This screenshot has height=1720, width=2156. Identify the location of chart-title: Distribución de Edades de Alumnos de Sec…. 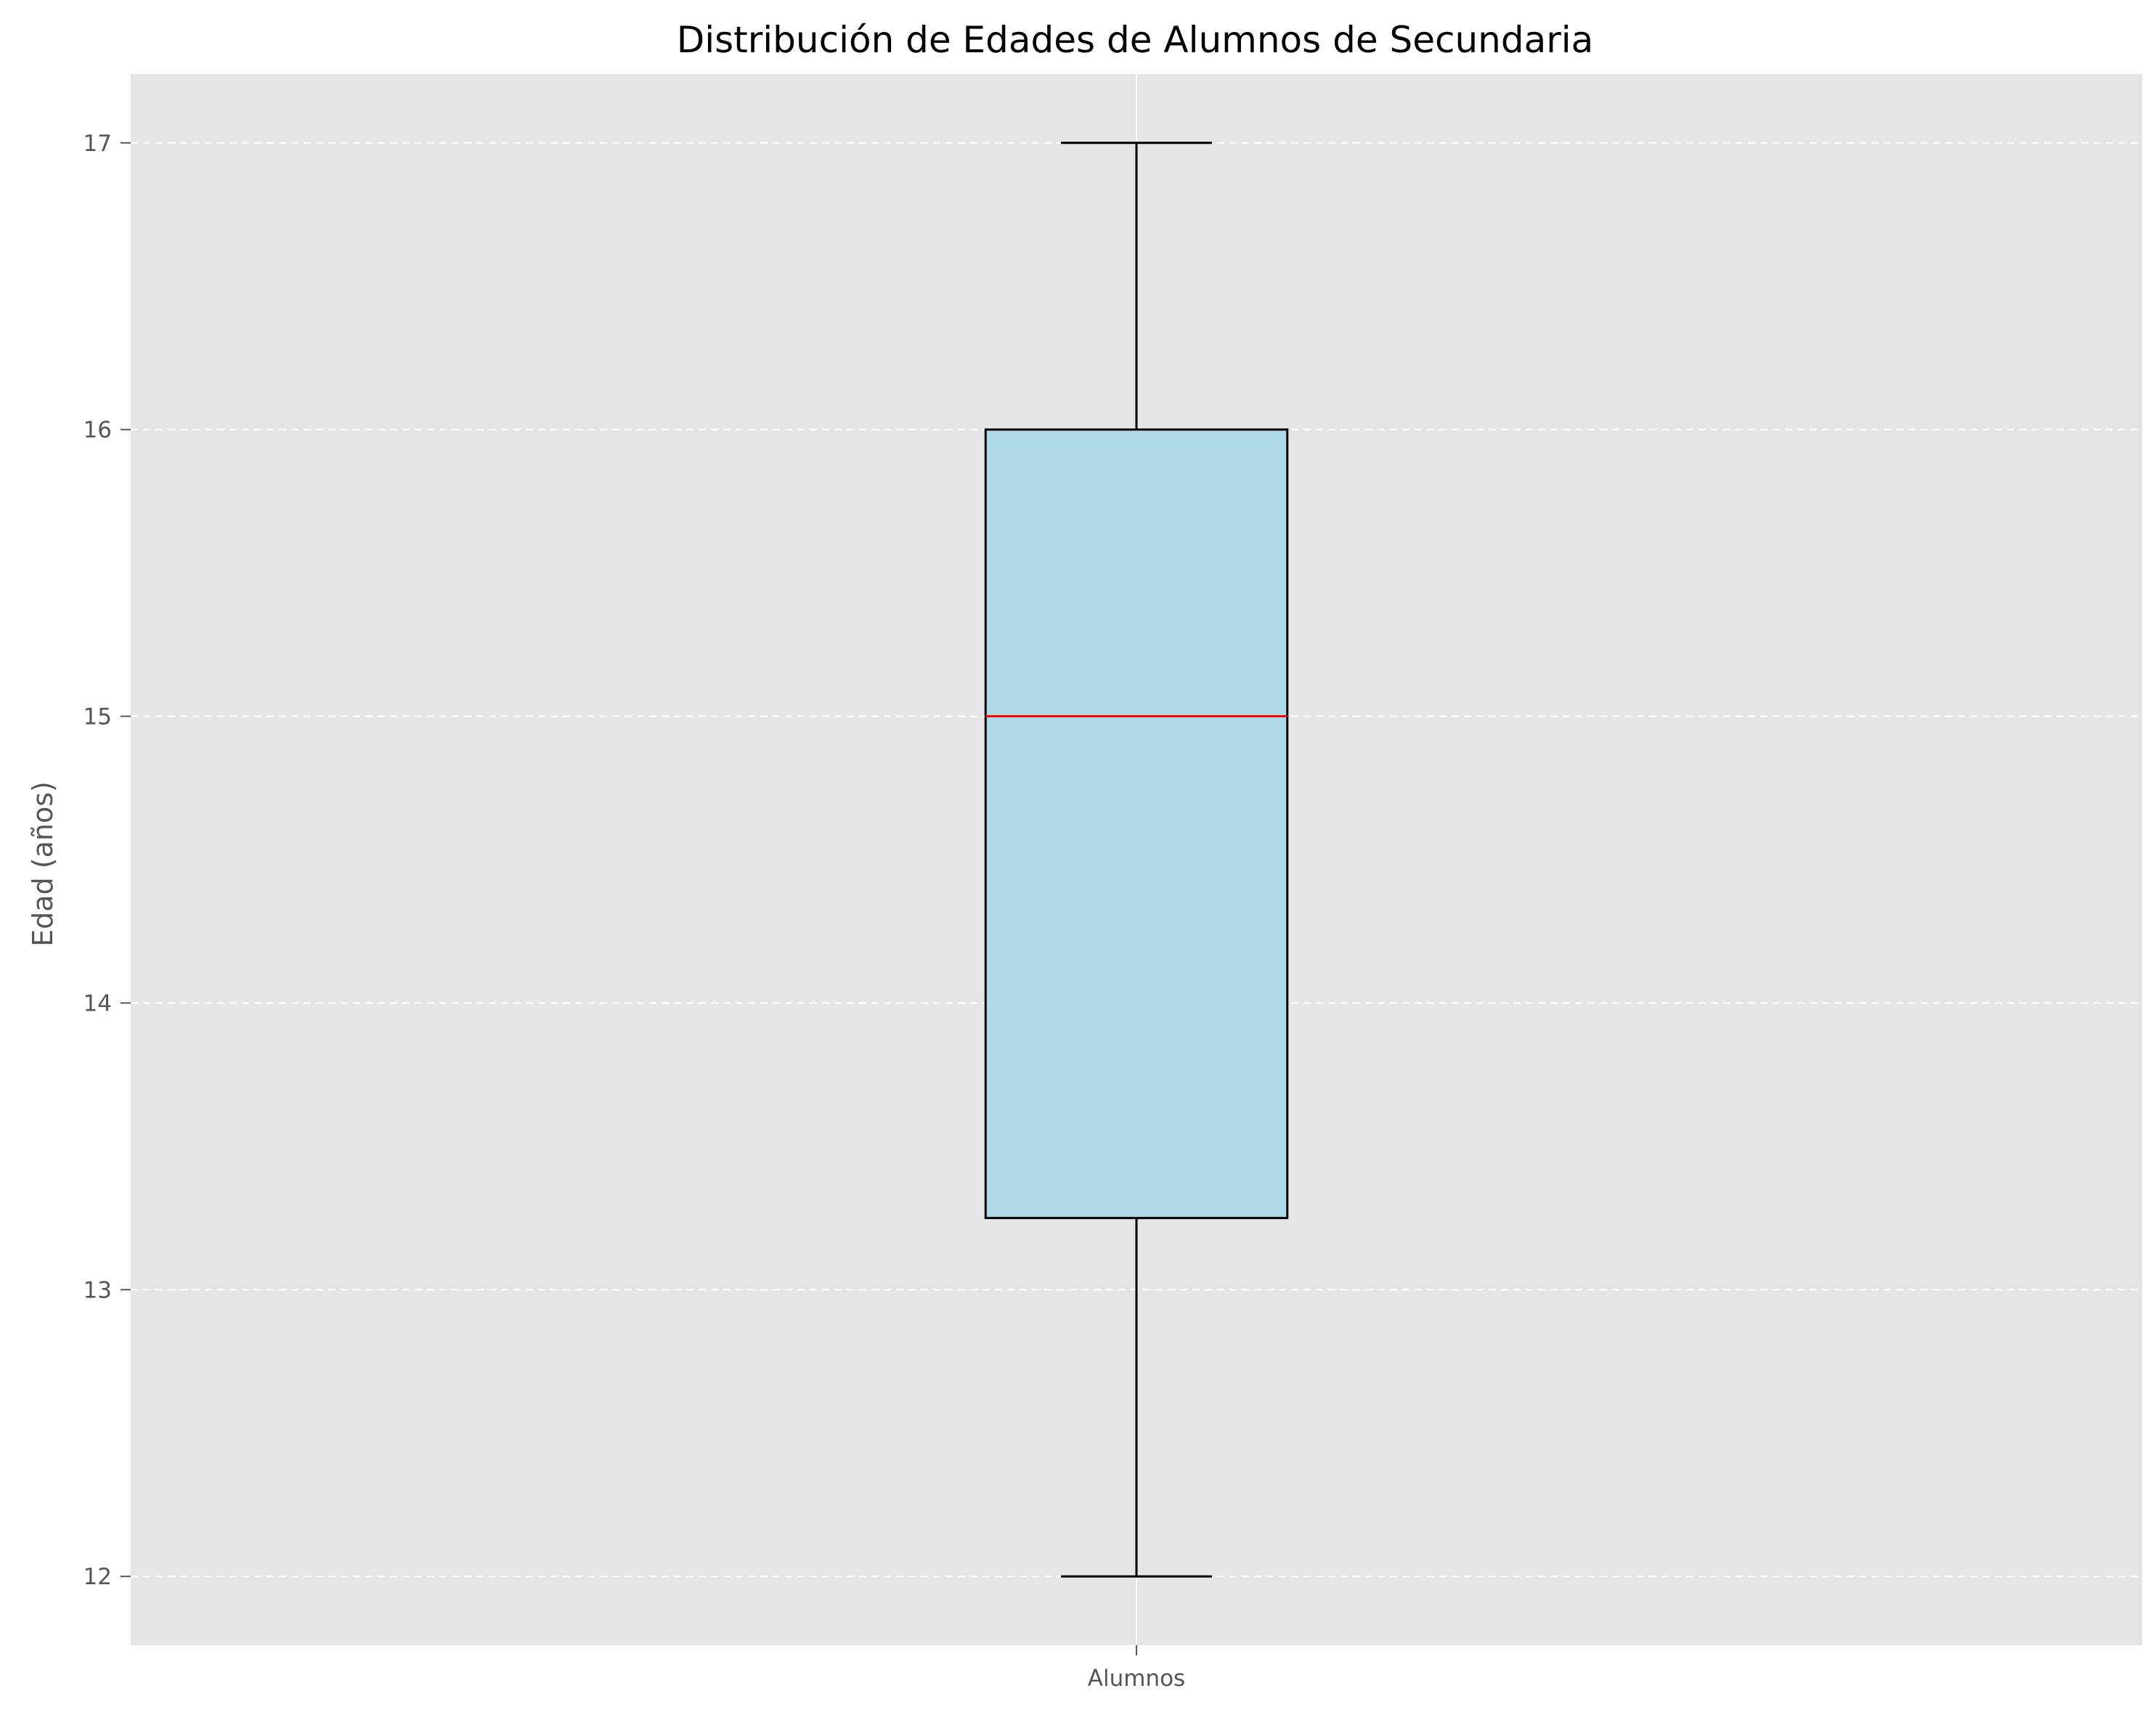
(1135, 40).